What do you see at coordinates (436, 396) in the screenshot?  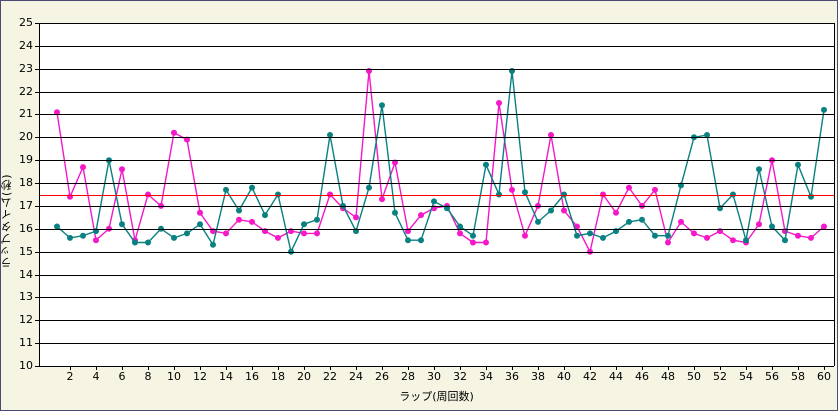 I see `x-axis-title: ラップ(周回数)` at bounding box center [436, 396].